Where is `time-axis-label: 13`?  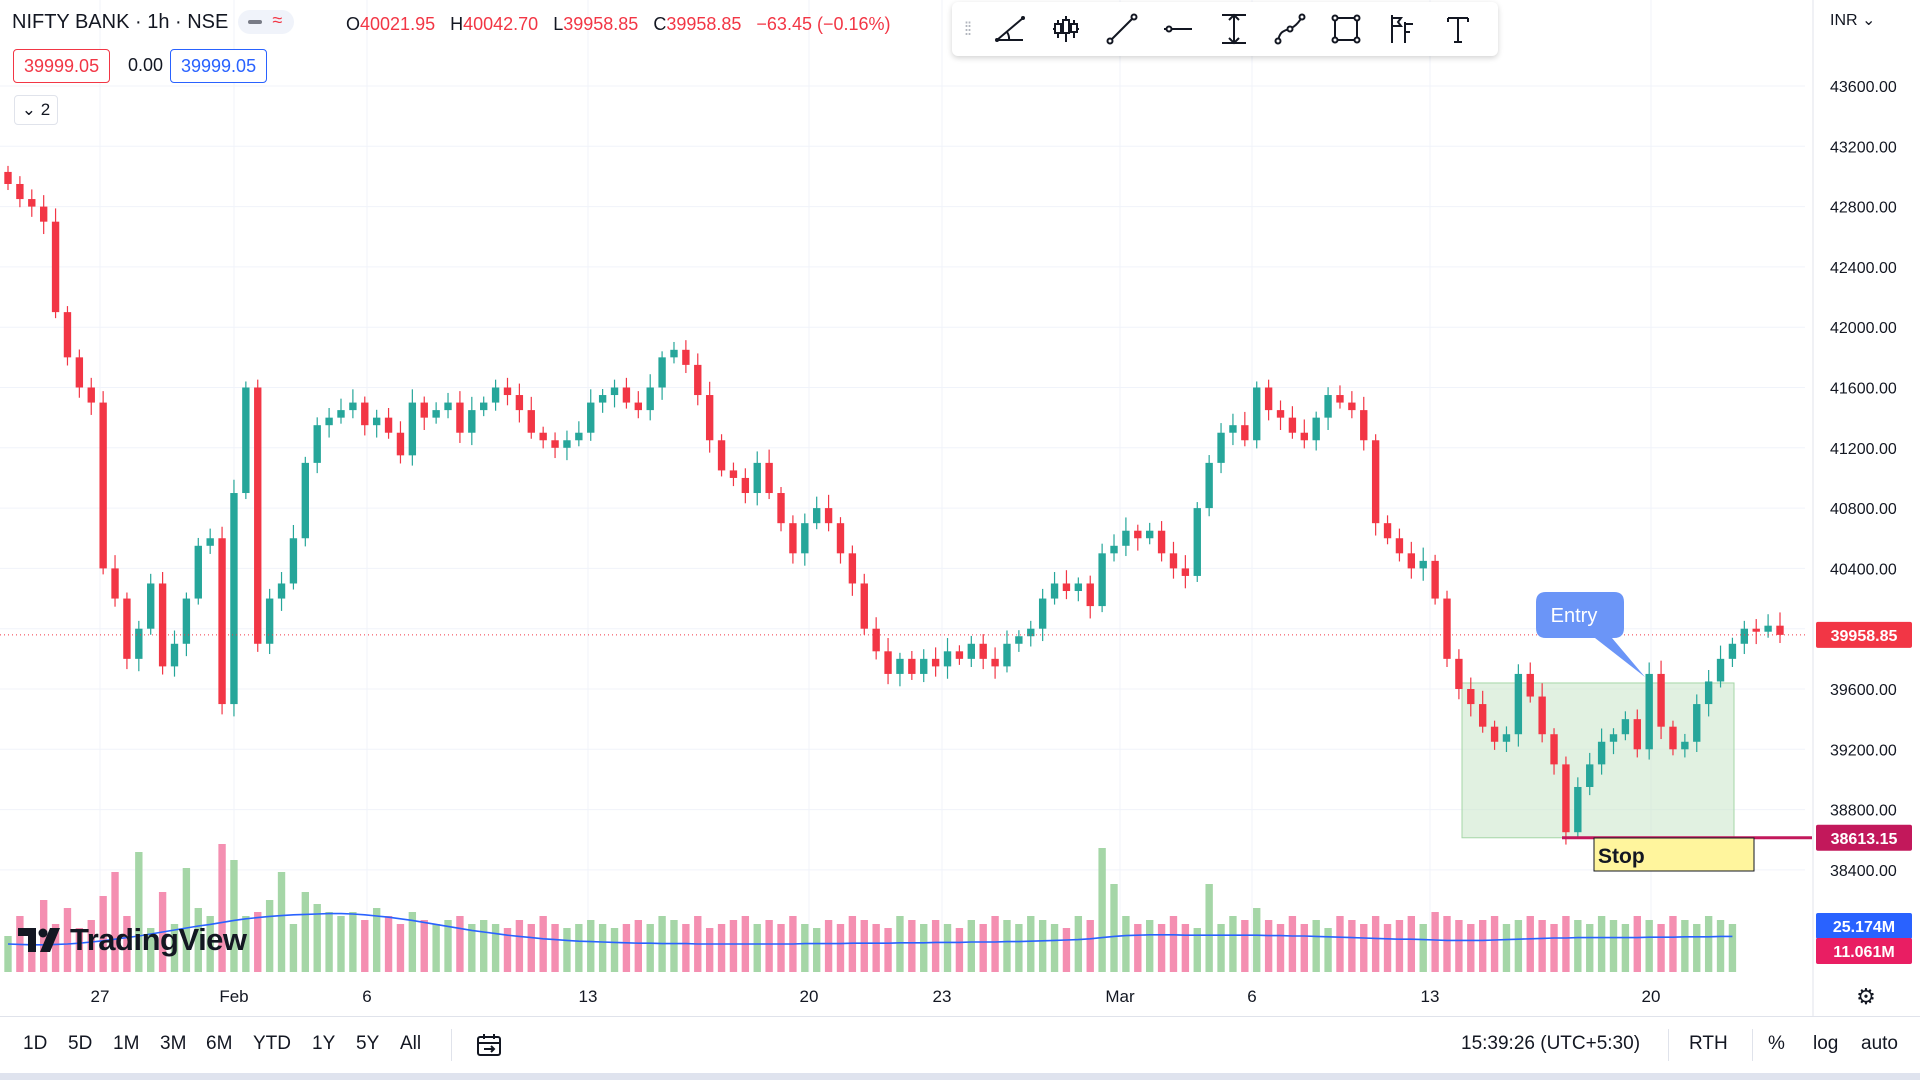 time-axis-label: 13 is located at coordinates (588, 996).